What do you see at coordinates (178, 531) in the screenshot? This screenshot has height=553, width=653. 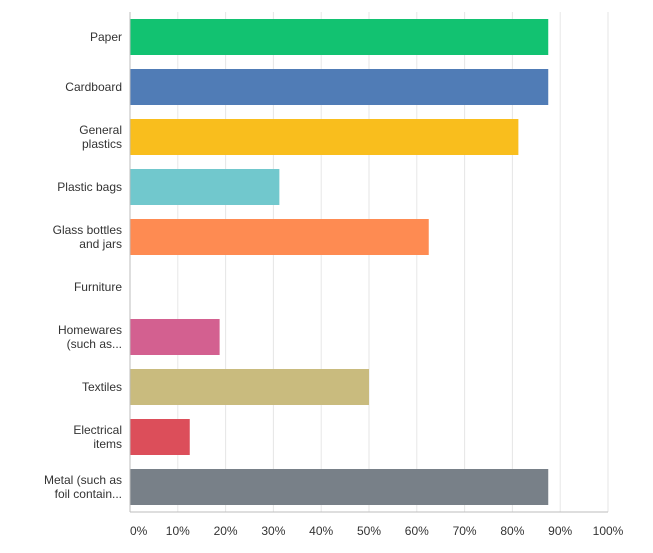 I see `x-tick-label: 10%` at bounding box center [178, 531].